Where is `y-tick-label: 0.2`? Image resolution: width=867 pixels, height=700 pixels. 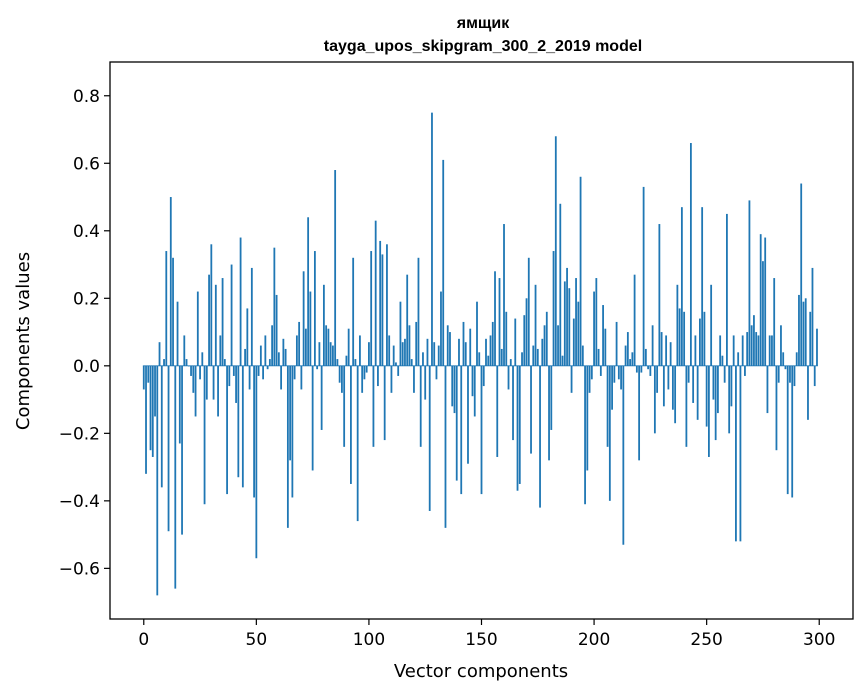
y-tick-label: 0.2 is located at coordinates (86, 299).